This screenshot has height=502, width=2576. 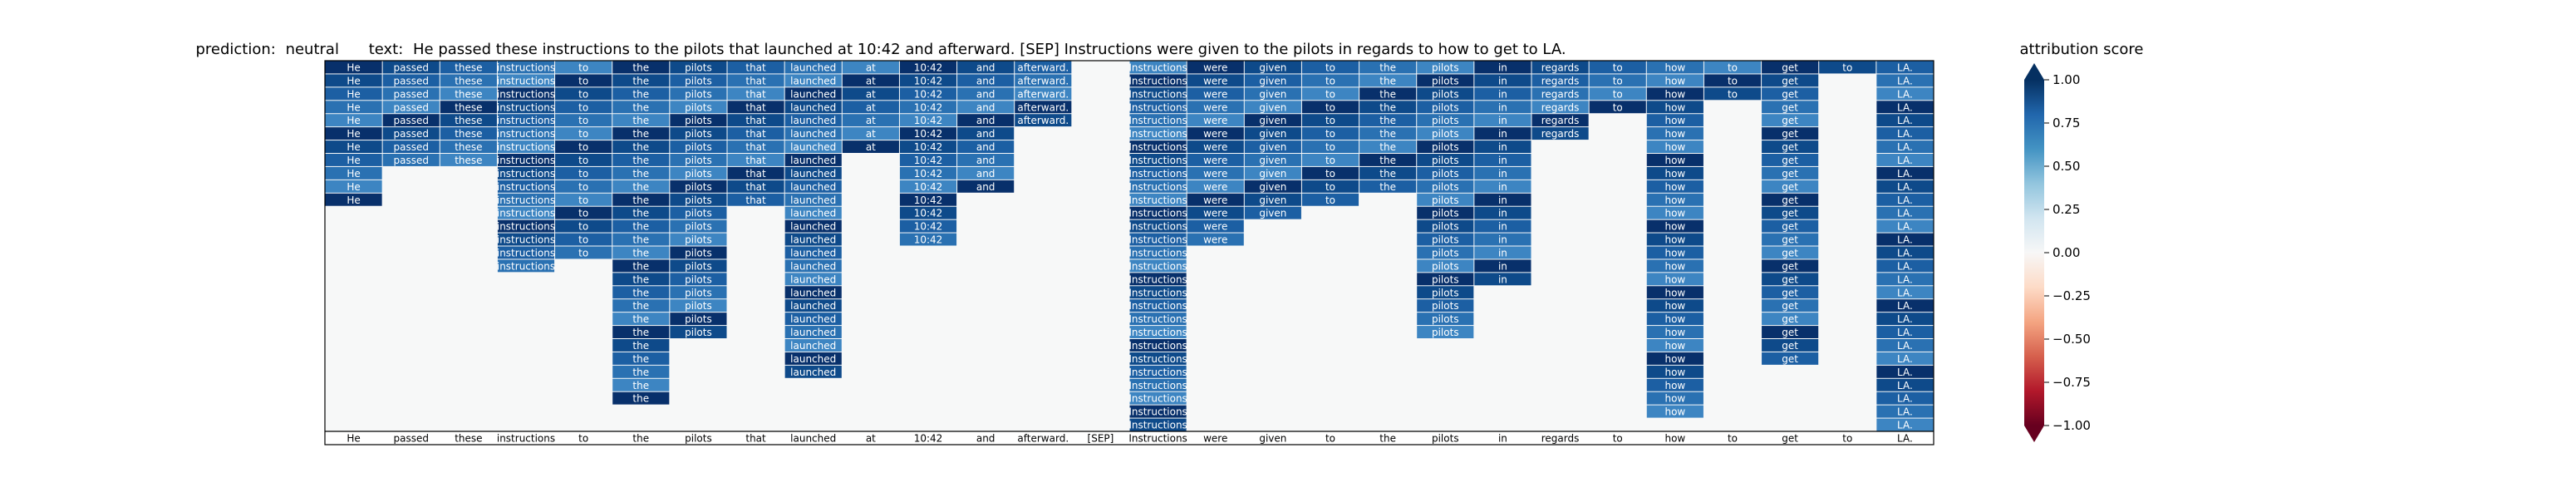 I want to click on heatmap-cell-label: that, so click(x=755, y=200).